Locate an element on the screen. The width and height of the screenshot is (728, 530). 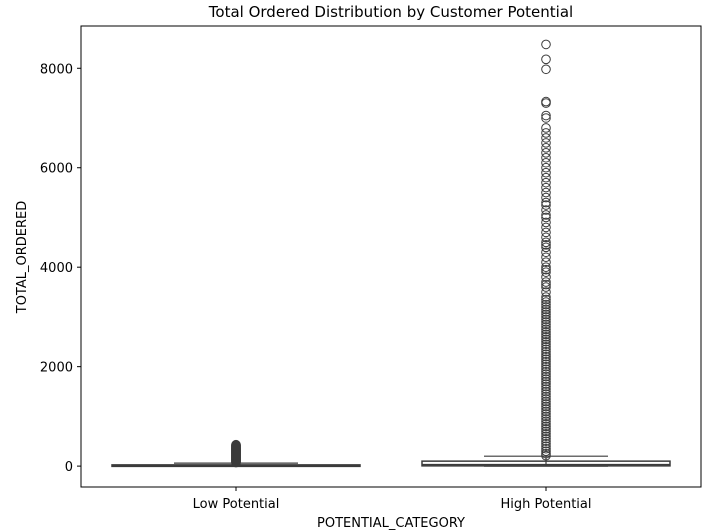
x-tick-label: High Potential is located at coordinates (546, 504).